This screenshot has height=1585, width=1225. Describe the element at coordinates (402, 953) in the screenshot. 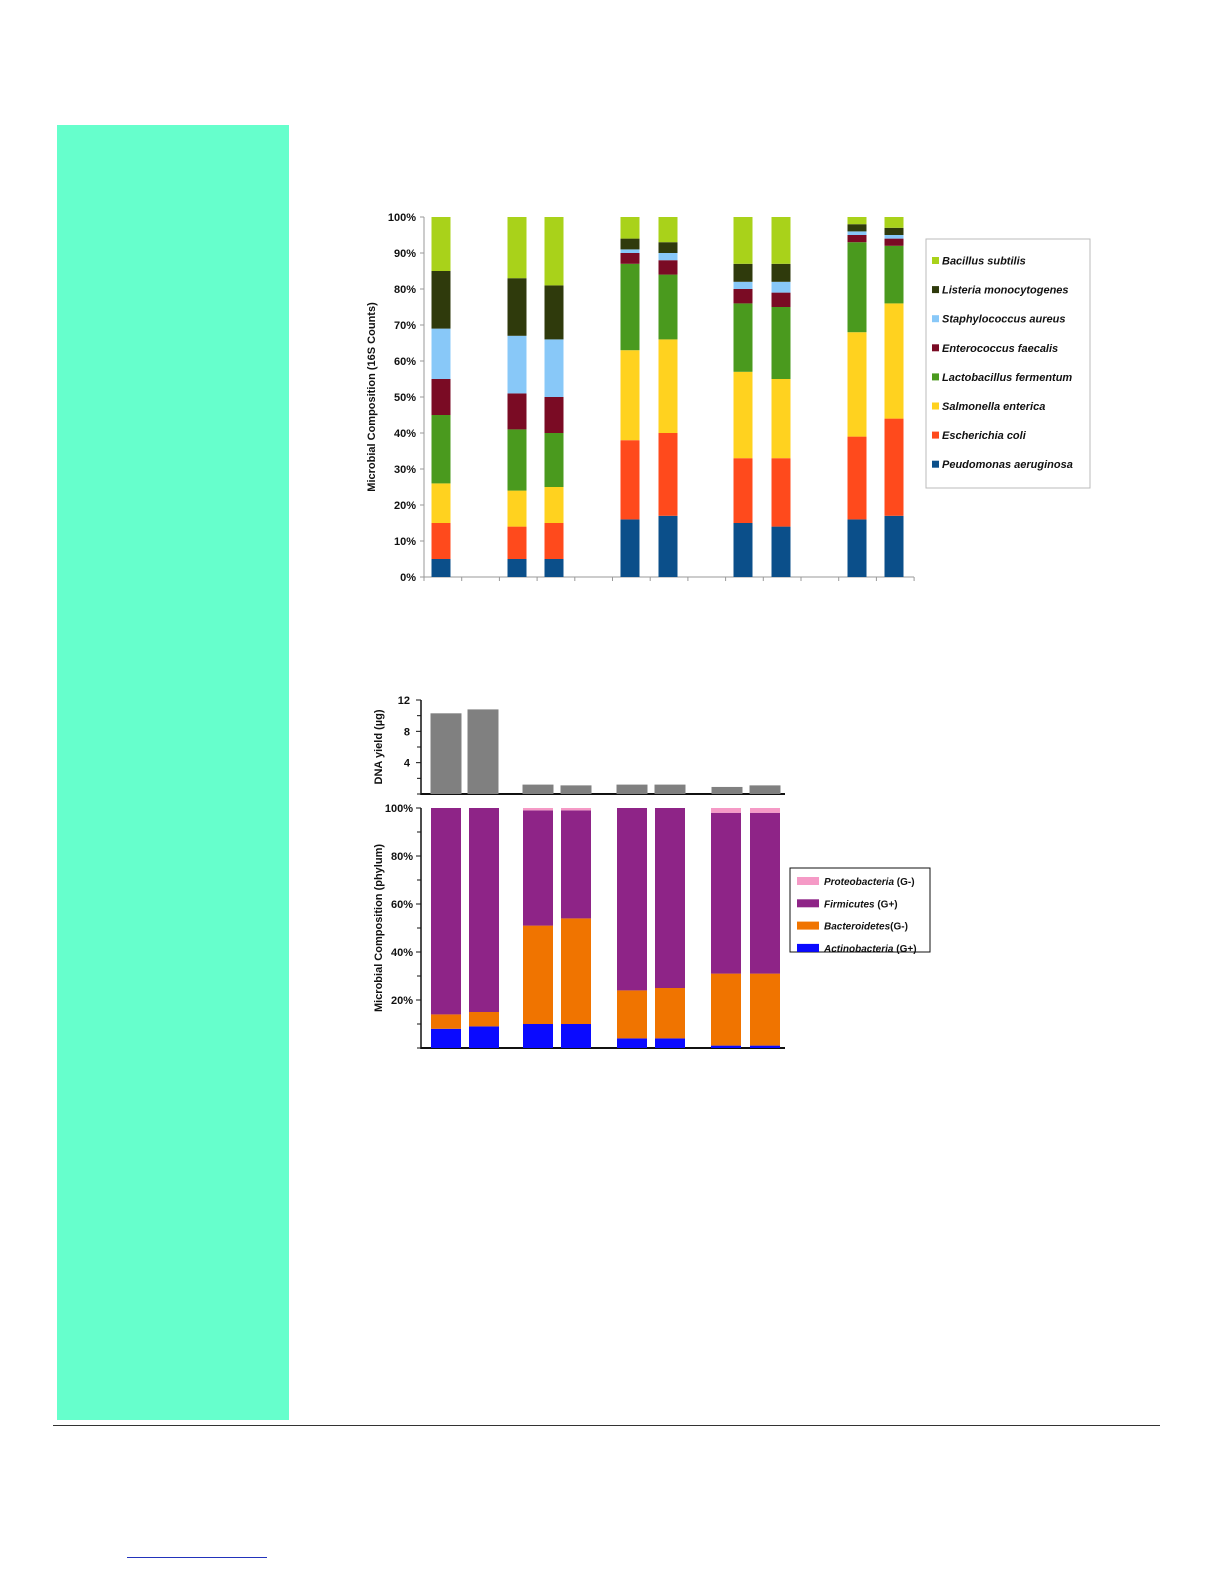

I see `y-tick-label: 40%` at that location.